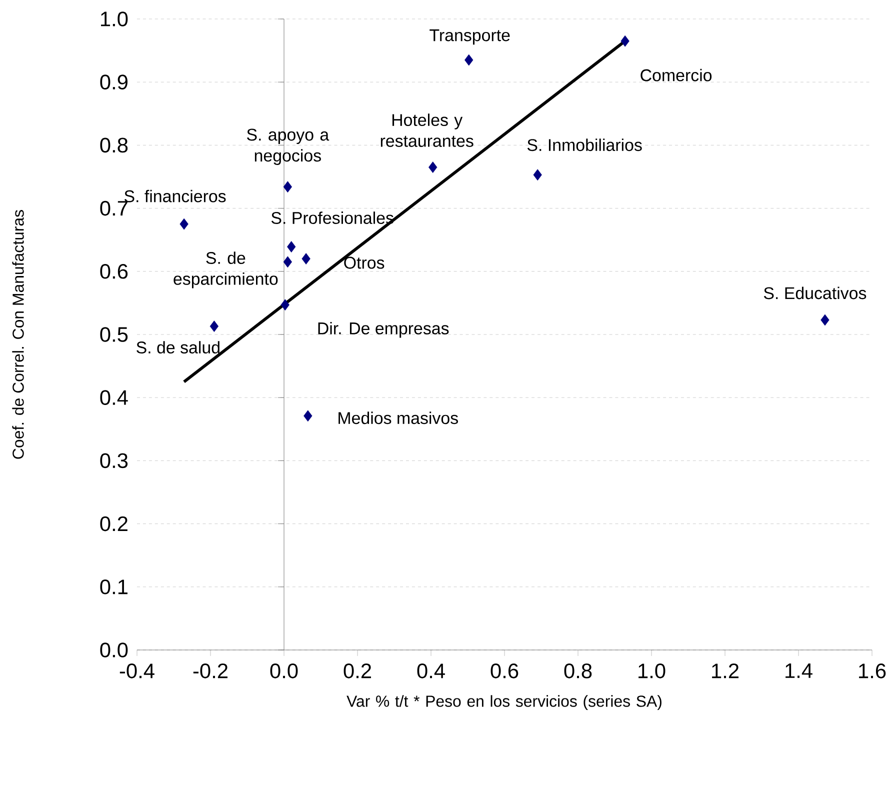  Describe the element at coordinates (284, 671) in the screenshot. I see `x-tick-label: 0.0` at that location.